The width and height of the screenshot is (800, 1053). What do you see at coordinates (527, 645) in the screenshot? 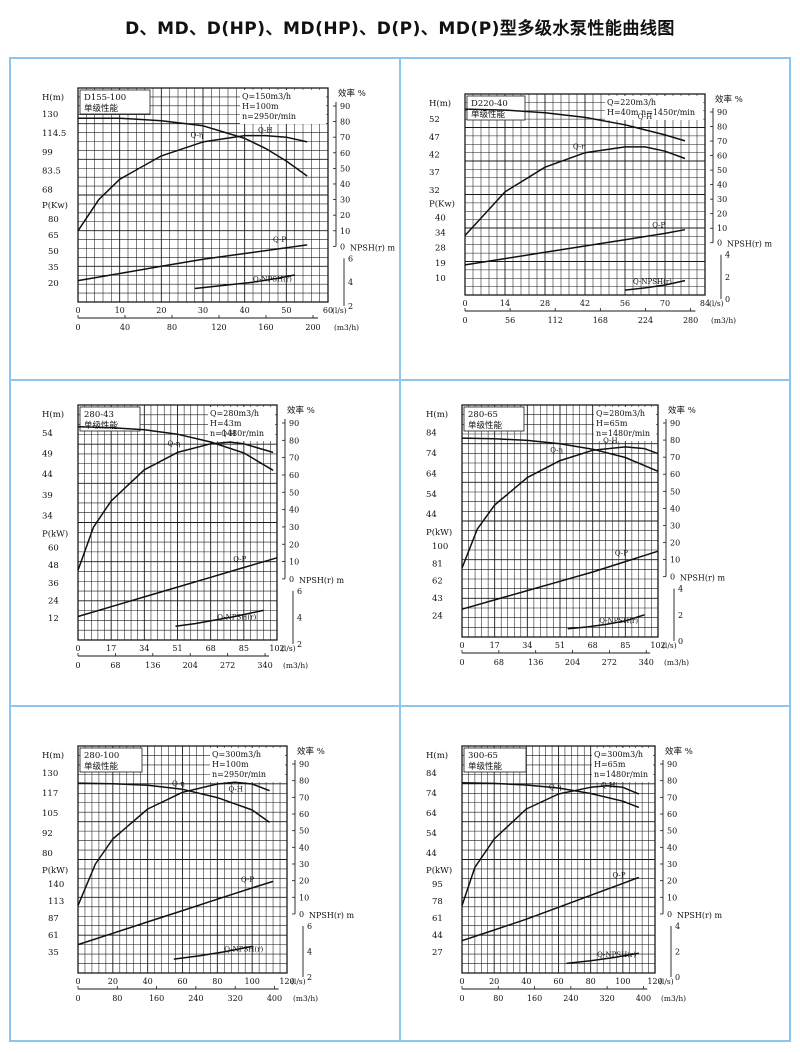
I see `x-ls-tick-label: 34` at bounding box center [527, 645].